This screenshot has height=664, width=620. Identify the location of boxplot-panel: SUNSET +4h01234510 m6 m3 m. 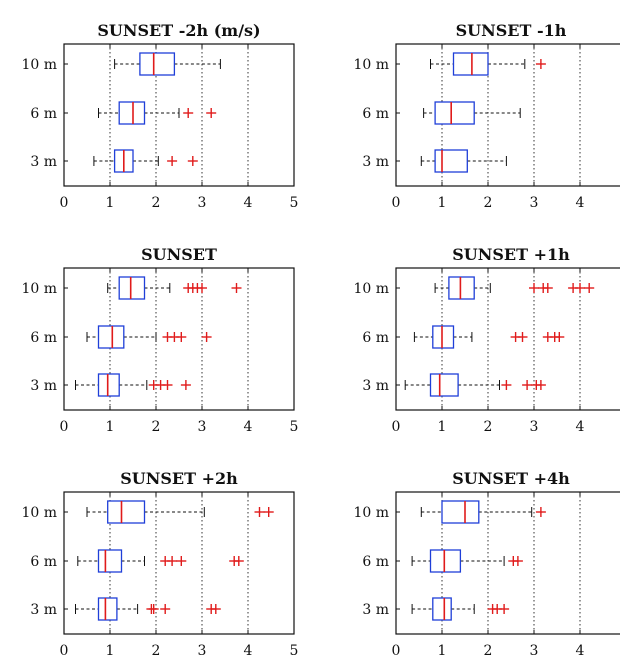
(486, 564).